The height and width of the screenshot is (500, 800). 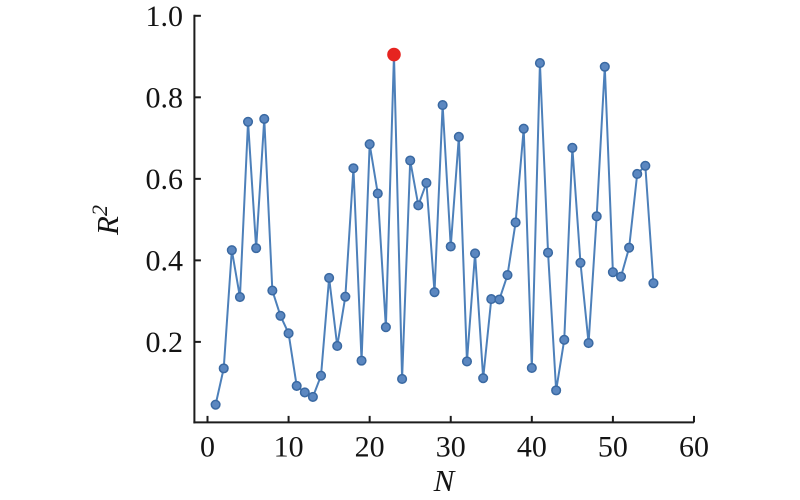 What do you see at coordinates (107, 226) in the screenshot?
I see `y-axis-title-base: R` at bounding box center [107, 226].